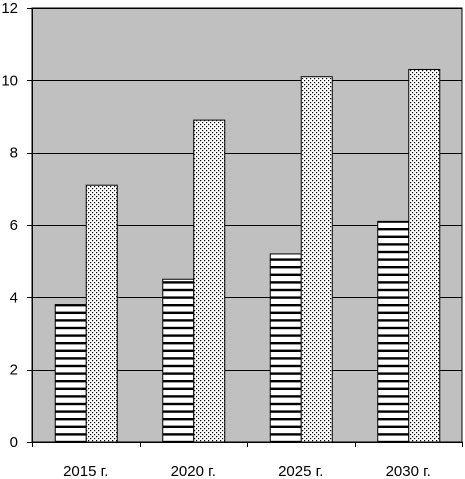  What do you see at coordinates (14, 370) in the screenshot?
I see `y-tick-label-1: 2` at bounding box center [14, 370].